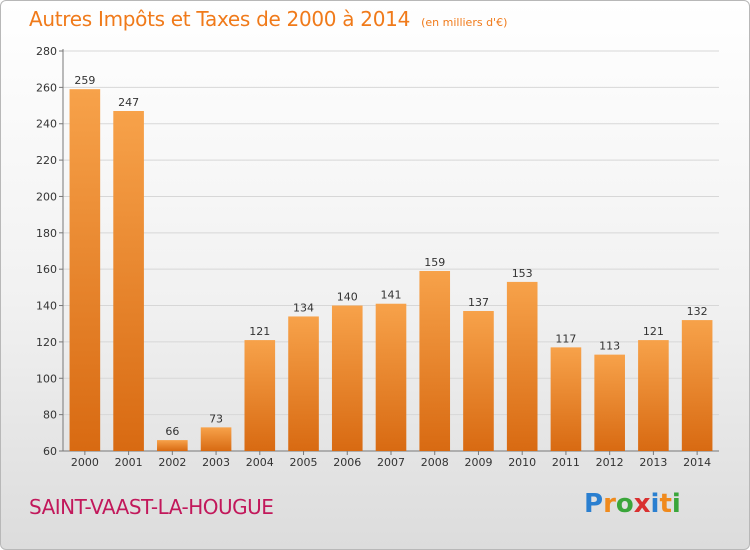  I want to click on bar-value-label: 153, so click(522, 273).